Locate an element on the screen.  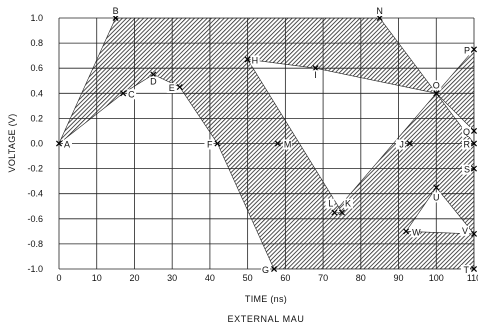
point-label-b: B is located at coordinates (116, 11).